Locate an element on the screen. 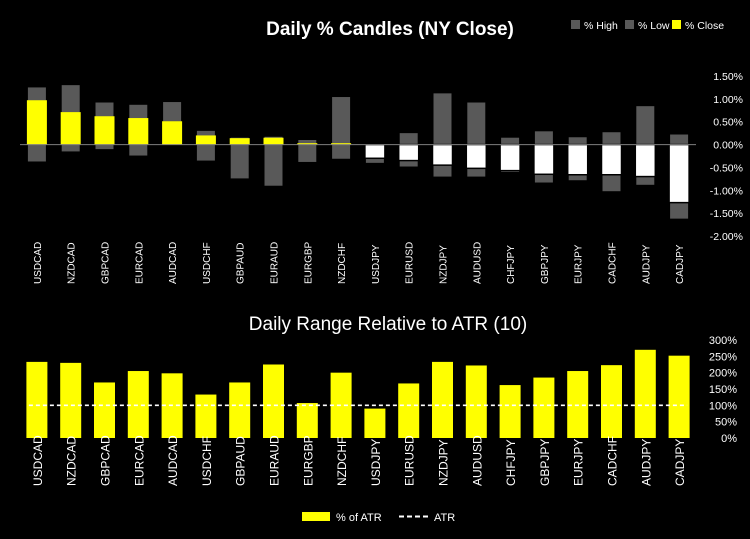 This screenshot has height=539, width=750. atr-xtick-label: AUDUSD is located at coordinates (477, 460).